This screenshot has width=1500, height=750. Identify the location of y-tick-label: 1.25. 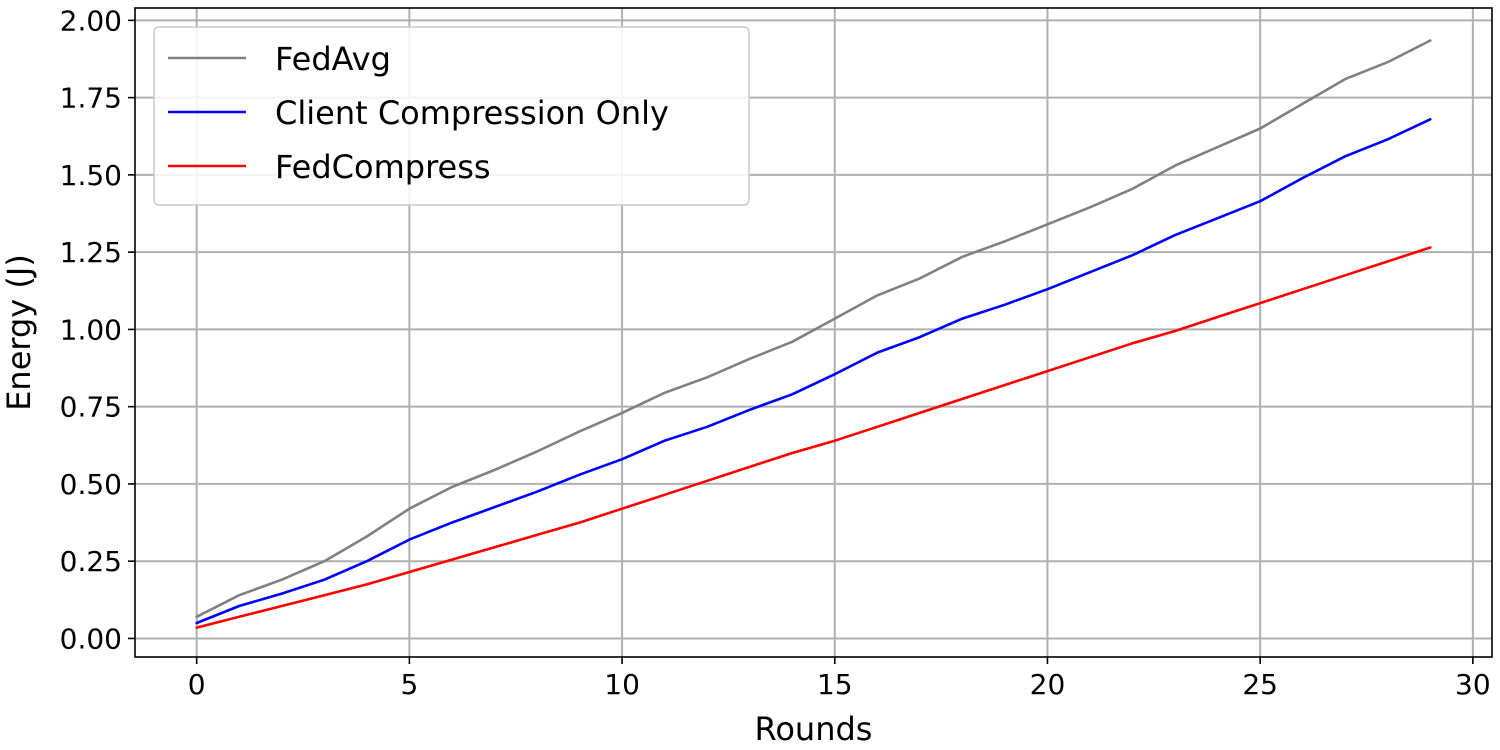
(91, 252).